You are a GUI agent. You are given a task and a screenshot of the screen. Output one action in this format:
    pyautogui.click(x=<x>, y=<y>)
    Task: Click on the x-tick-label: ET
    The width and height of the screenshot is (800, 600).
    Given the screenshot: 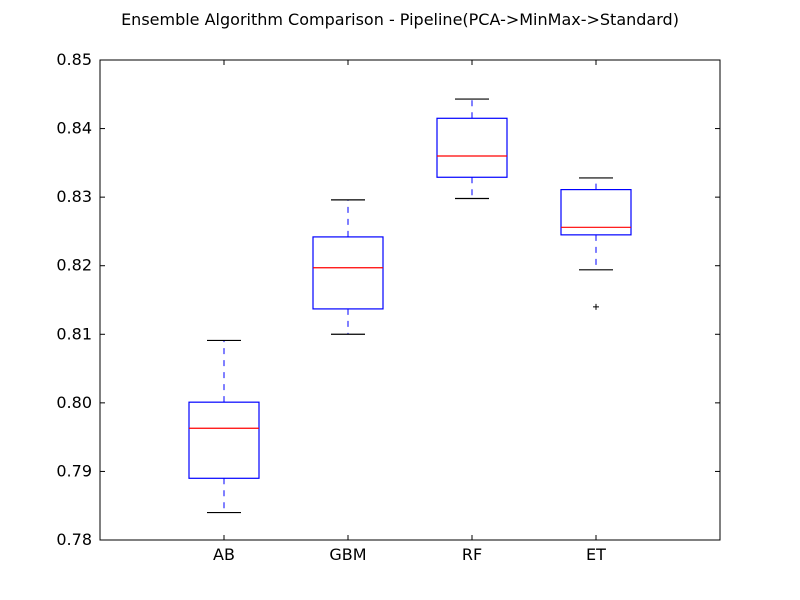 What is the action you would take?
    pyautogui.click(x=596, y=554)
    